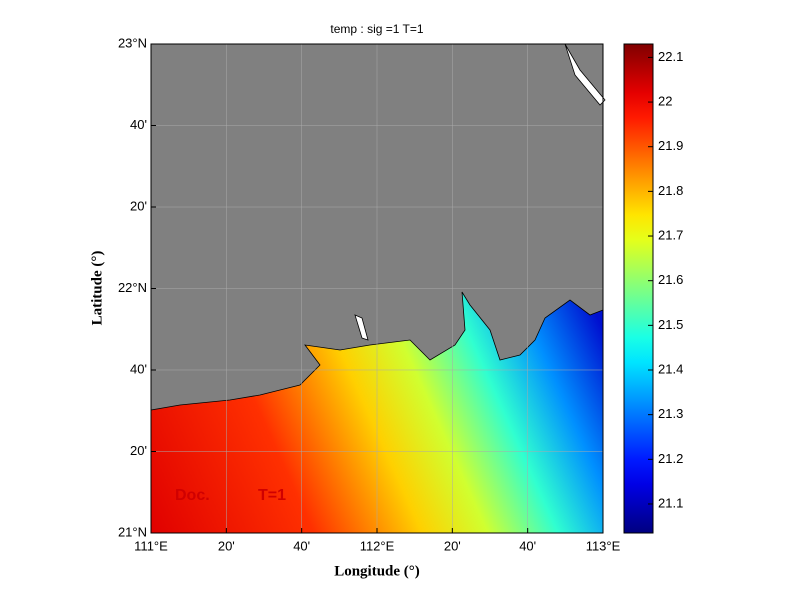  What do you see at coordinates (603, 545) in the screenshot?
I see `x-tick-label: 113°E` at bounding box center [603, 545].